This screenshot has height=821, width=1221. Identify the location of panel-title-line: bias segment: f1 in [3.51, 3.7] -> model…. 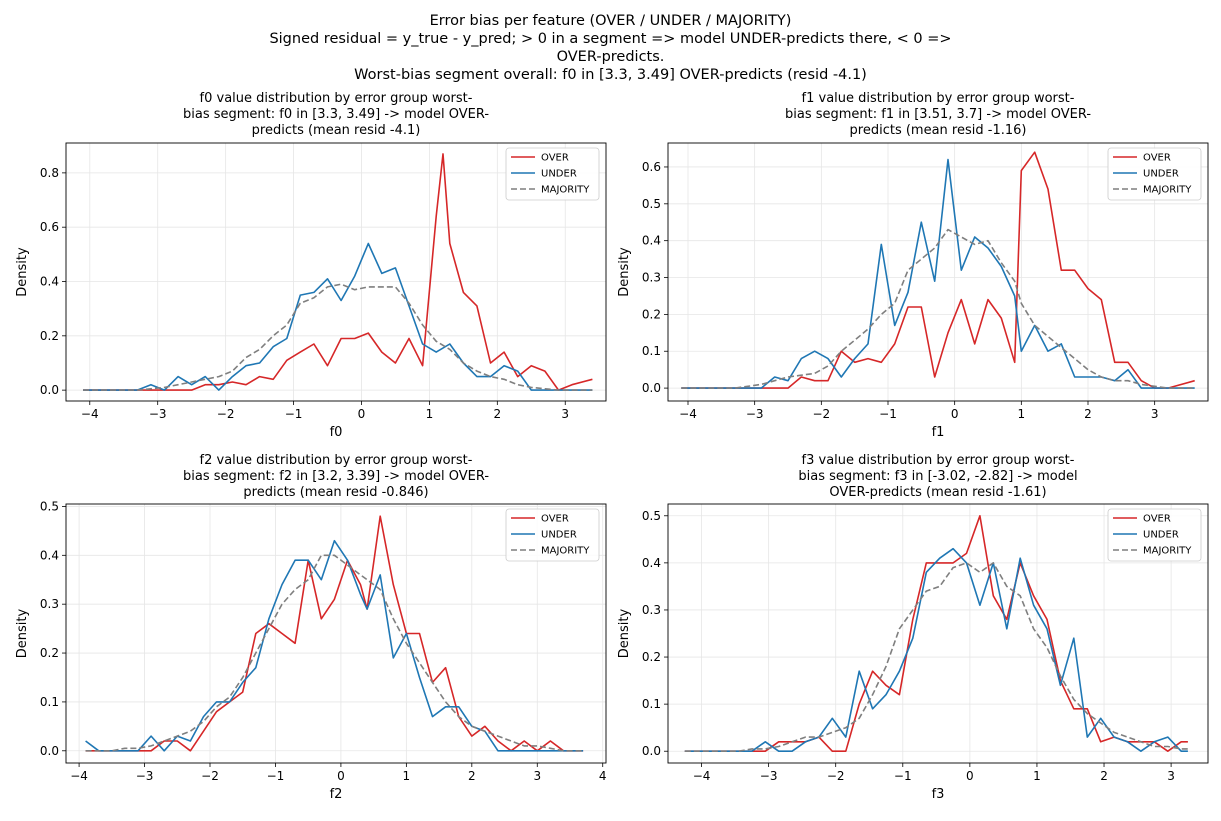
(938, 114).